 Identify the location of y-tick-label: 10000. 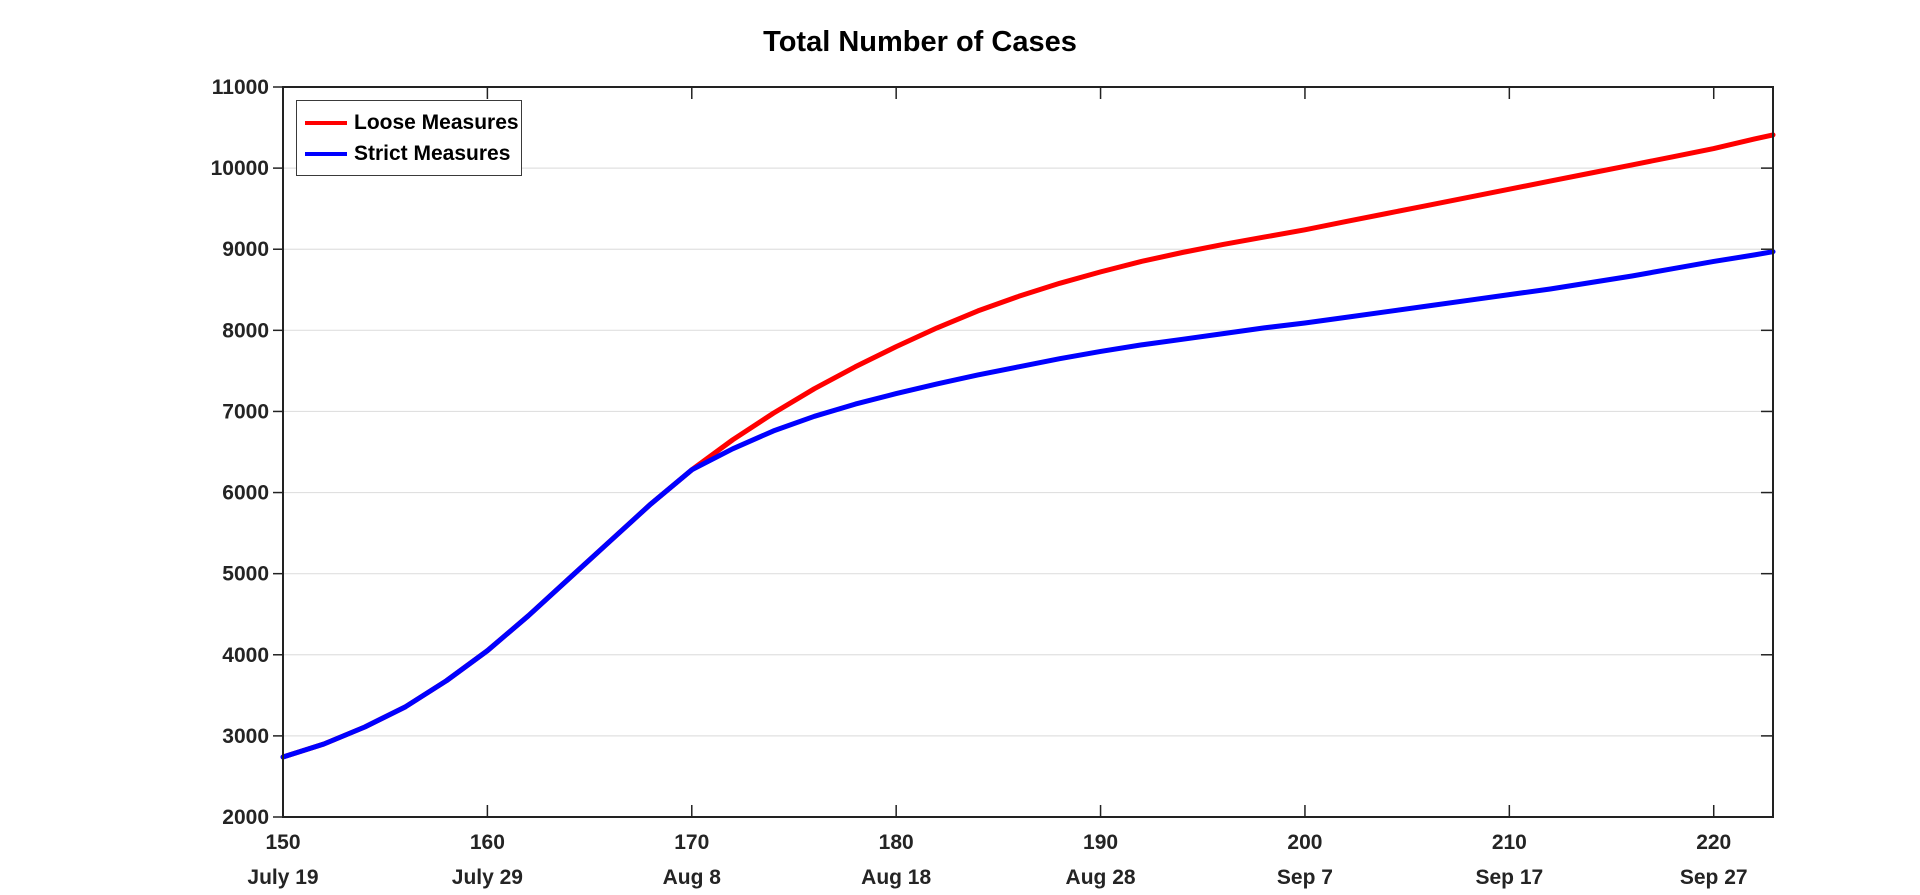
(240, 168).